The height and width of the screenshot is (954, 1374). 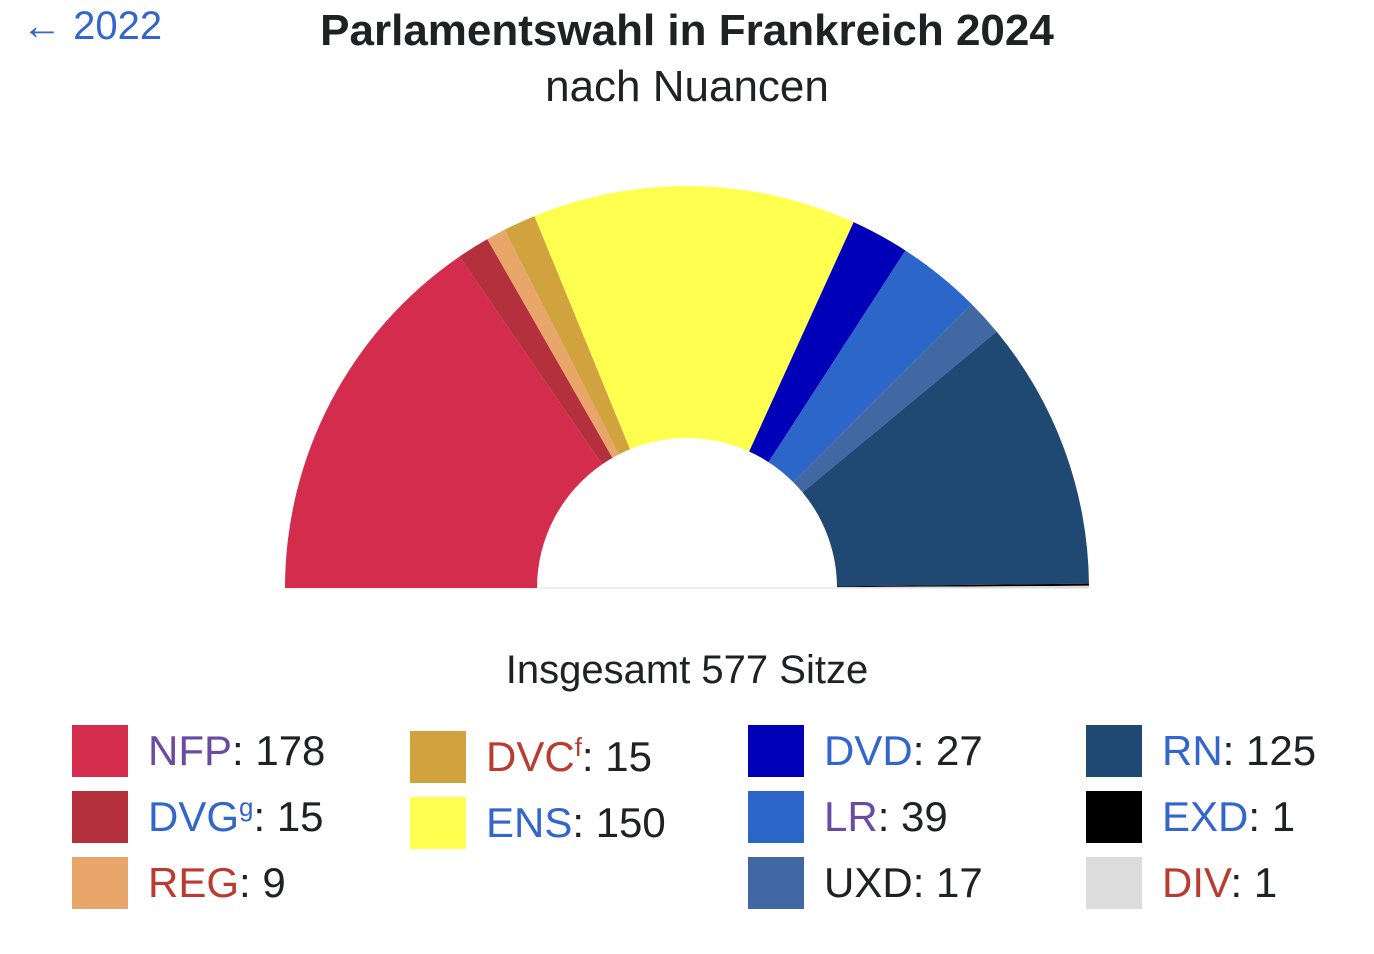 What do you see at coordinates (924, 816) in the screenshot?
I see `legend-seat-count: 39` at bounding box center [924, 816].